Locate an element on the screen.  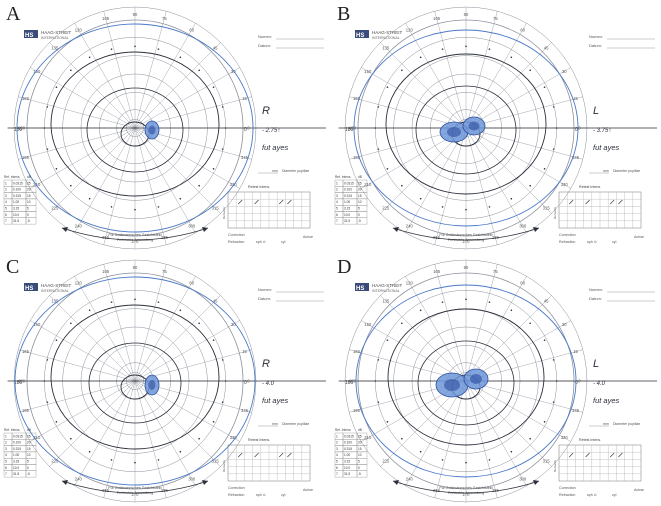
stimulus-cell-text: 5 is located at coordinates (337, 462).